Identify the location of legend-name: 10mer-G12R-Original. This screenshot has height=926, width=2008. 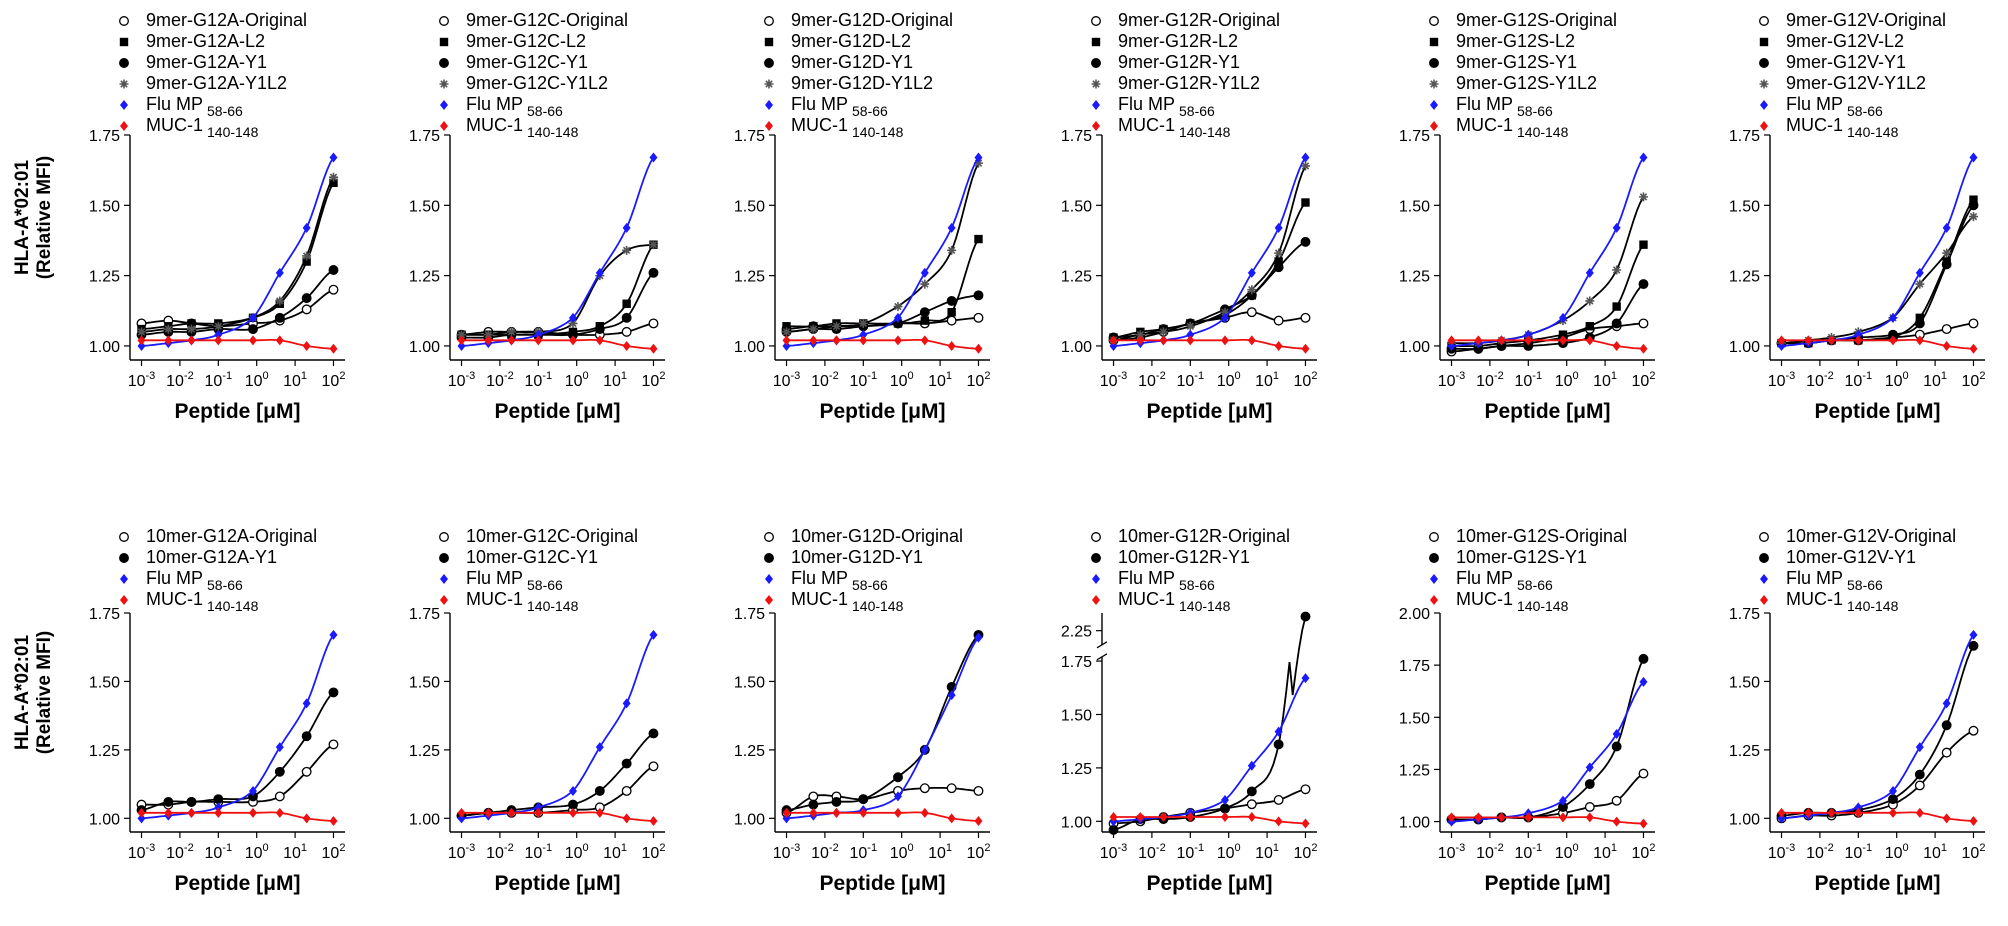
(1204, 536).